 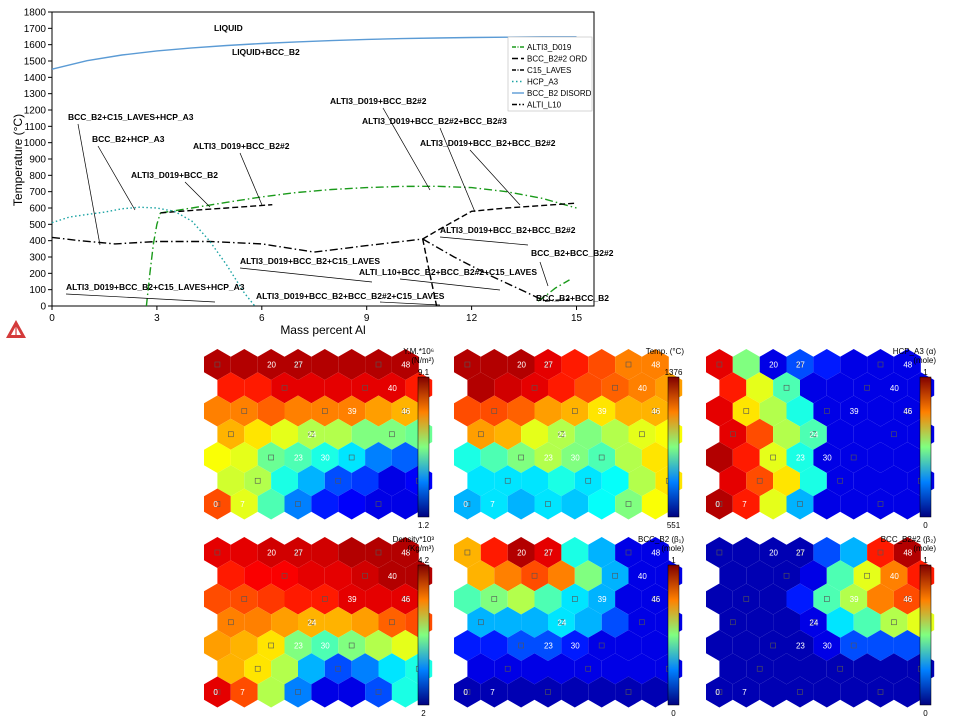 I want to click on phase-region-label: ALTI3_D019+BCC_B2+C15_LAVES, so click(x=310, y=261).